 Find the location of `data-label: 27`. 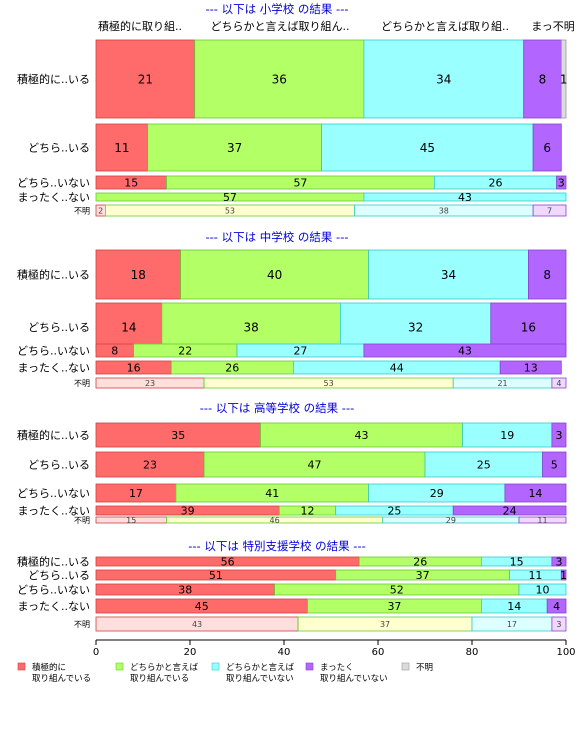

data-label: 27 is located at coordinates (300, 350).